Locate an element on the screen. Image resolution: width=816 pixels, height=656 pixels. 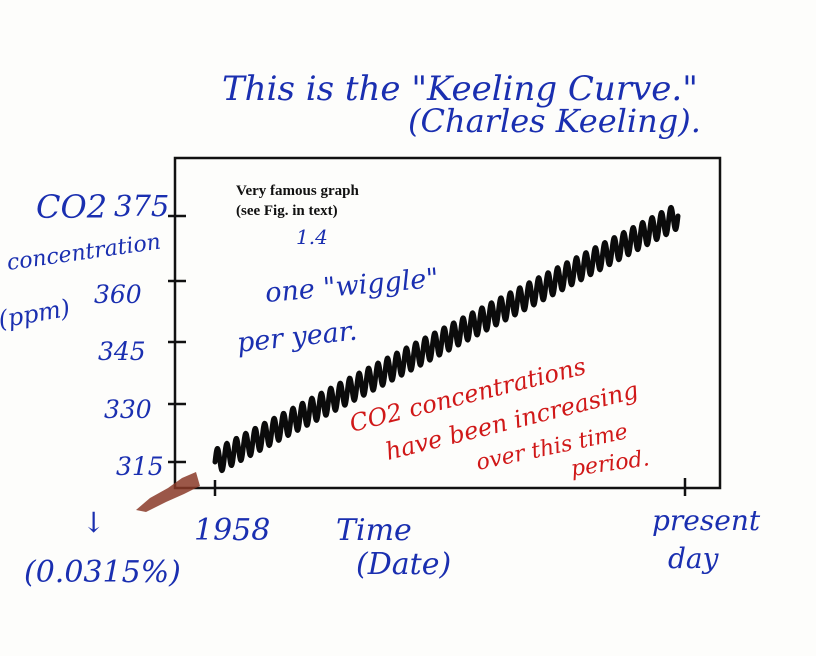
x-tick-label-line2: day is located at coordinates (694, 558).